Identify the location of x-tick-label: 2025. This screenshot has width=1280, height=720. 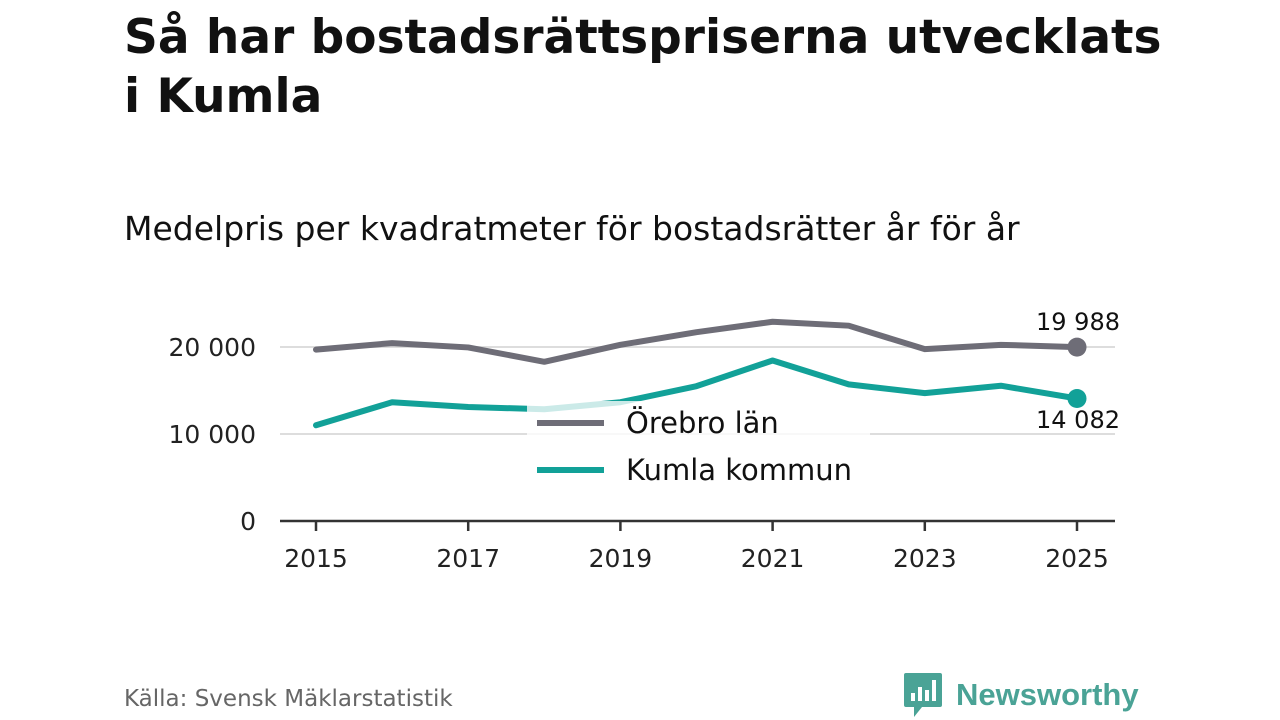
(1077, 558).